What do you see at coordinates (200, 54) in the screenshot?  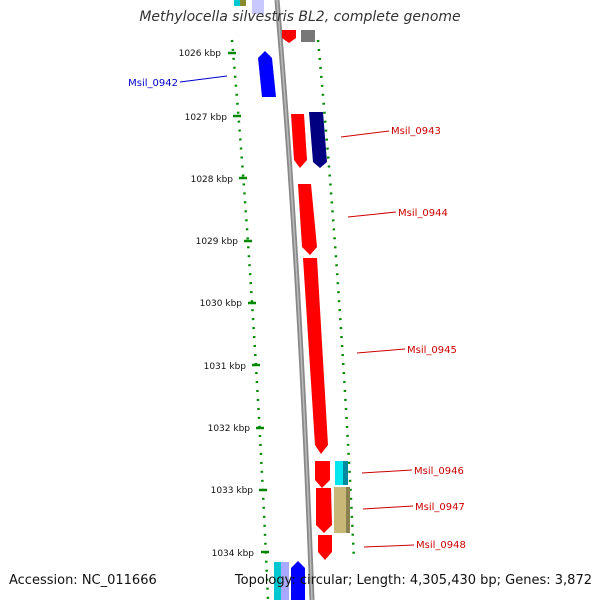 I see `kbp-label: 1026 kbp` at bounding box center [200, 54].